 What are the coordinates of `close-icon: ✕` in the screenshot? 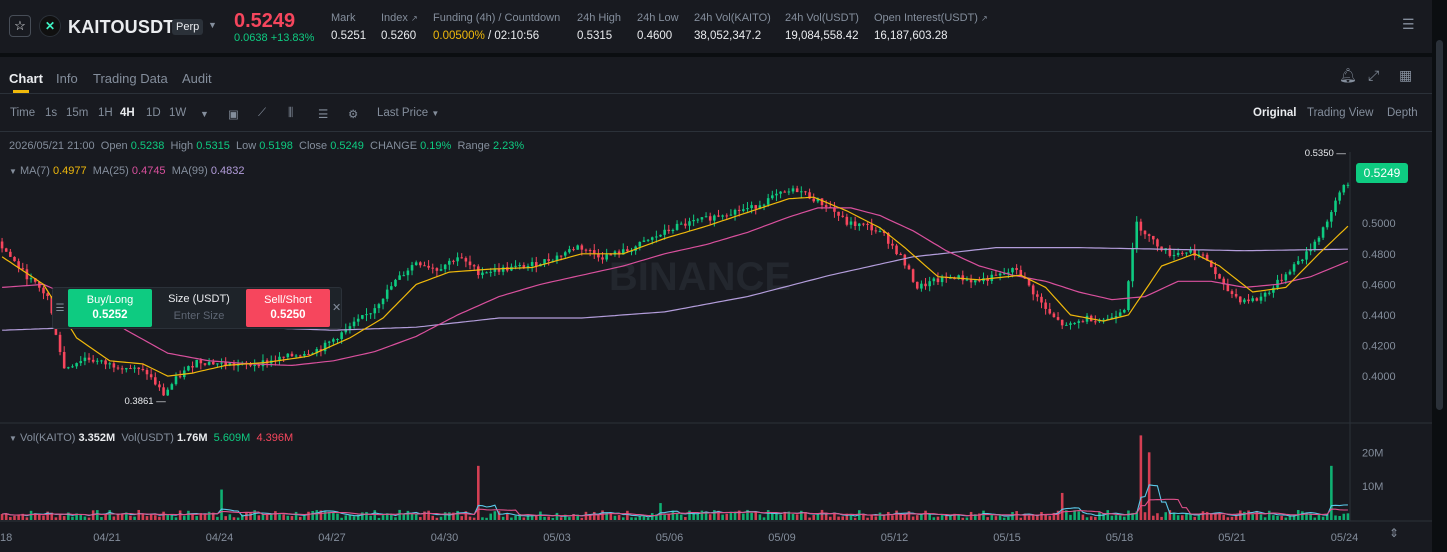 It's located at (337, 308).